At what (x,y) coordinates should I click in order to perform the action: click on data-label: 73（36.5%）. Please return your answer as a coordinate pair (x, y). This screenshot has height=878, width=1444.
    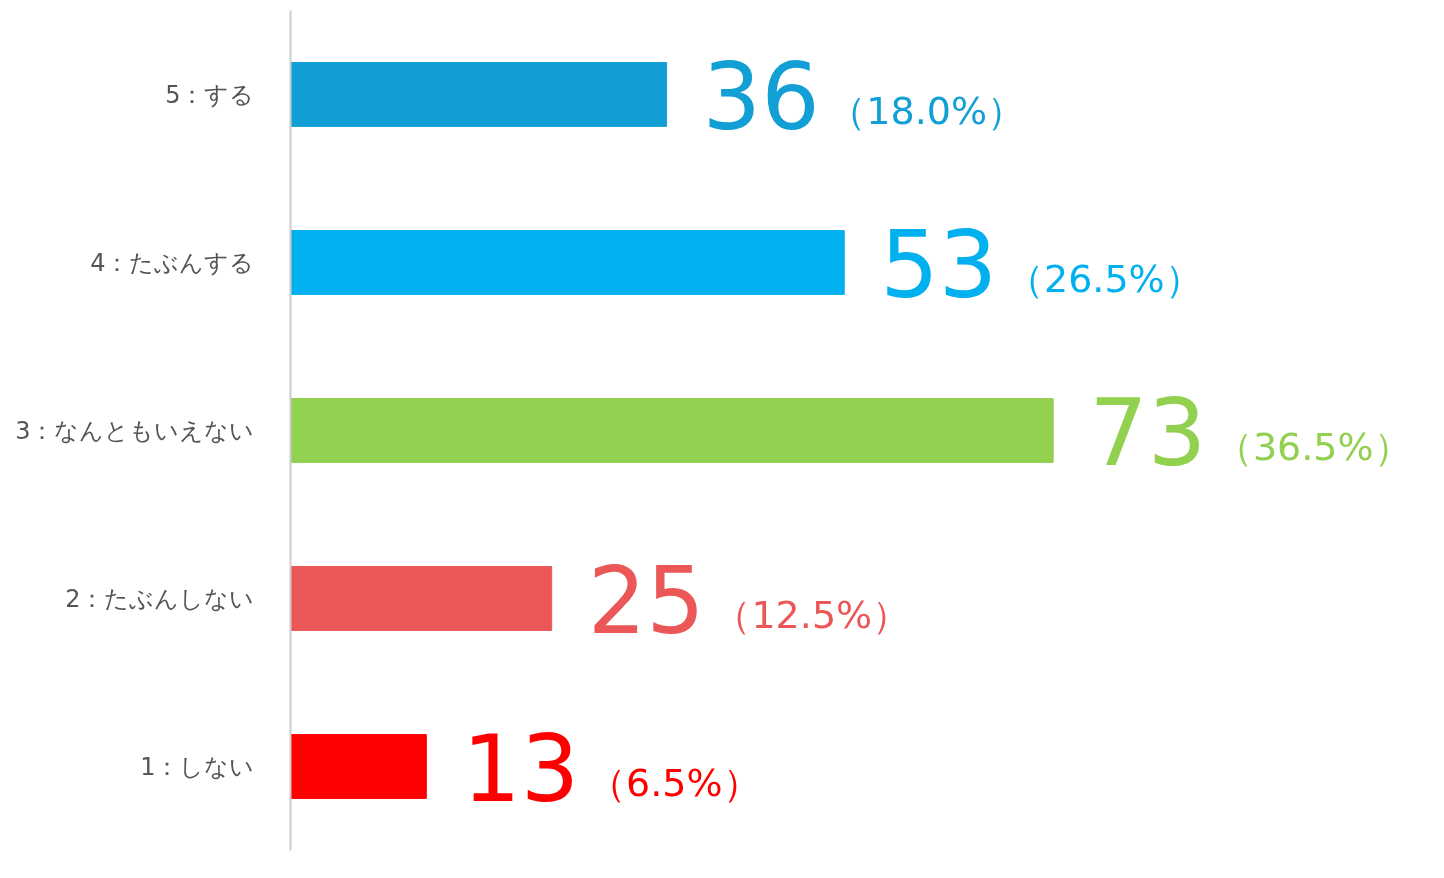
    Looking at the image, I should click on (1250, 433).